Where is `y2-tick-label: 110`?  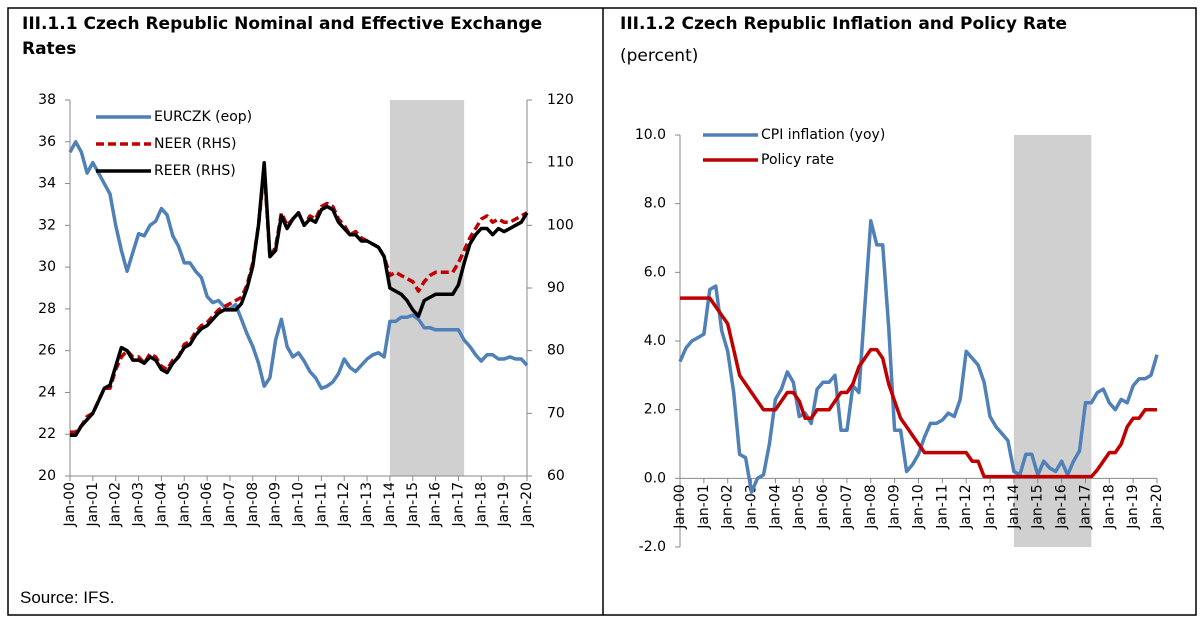 y2-tick-label: 110 is located at coordinates (560, 163).